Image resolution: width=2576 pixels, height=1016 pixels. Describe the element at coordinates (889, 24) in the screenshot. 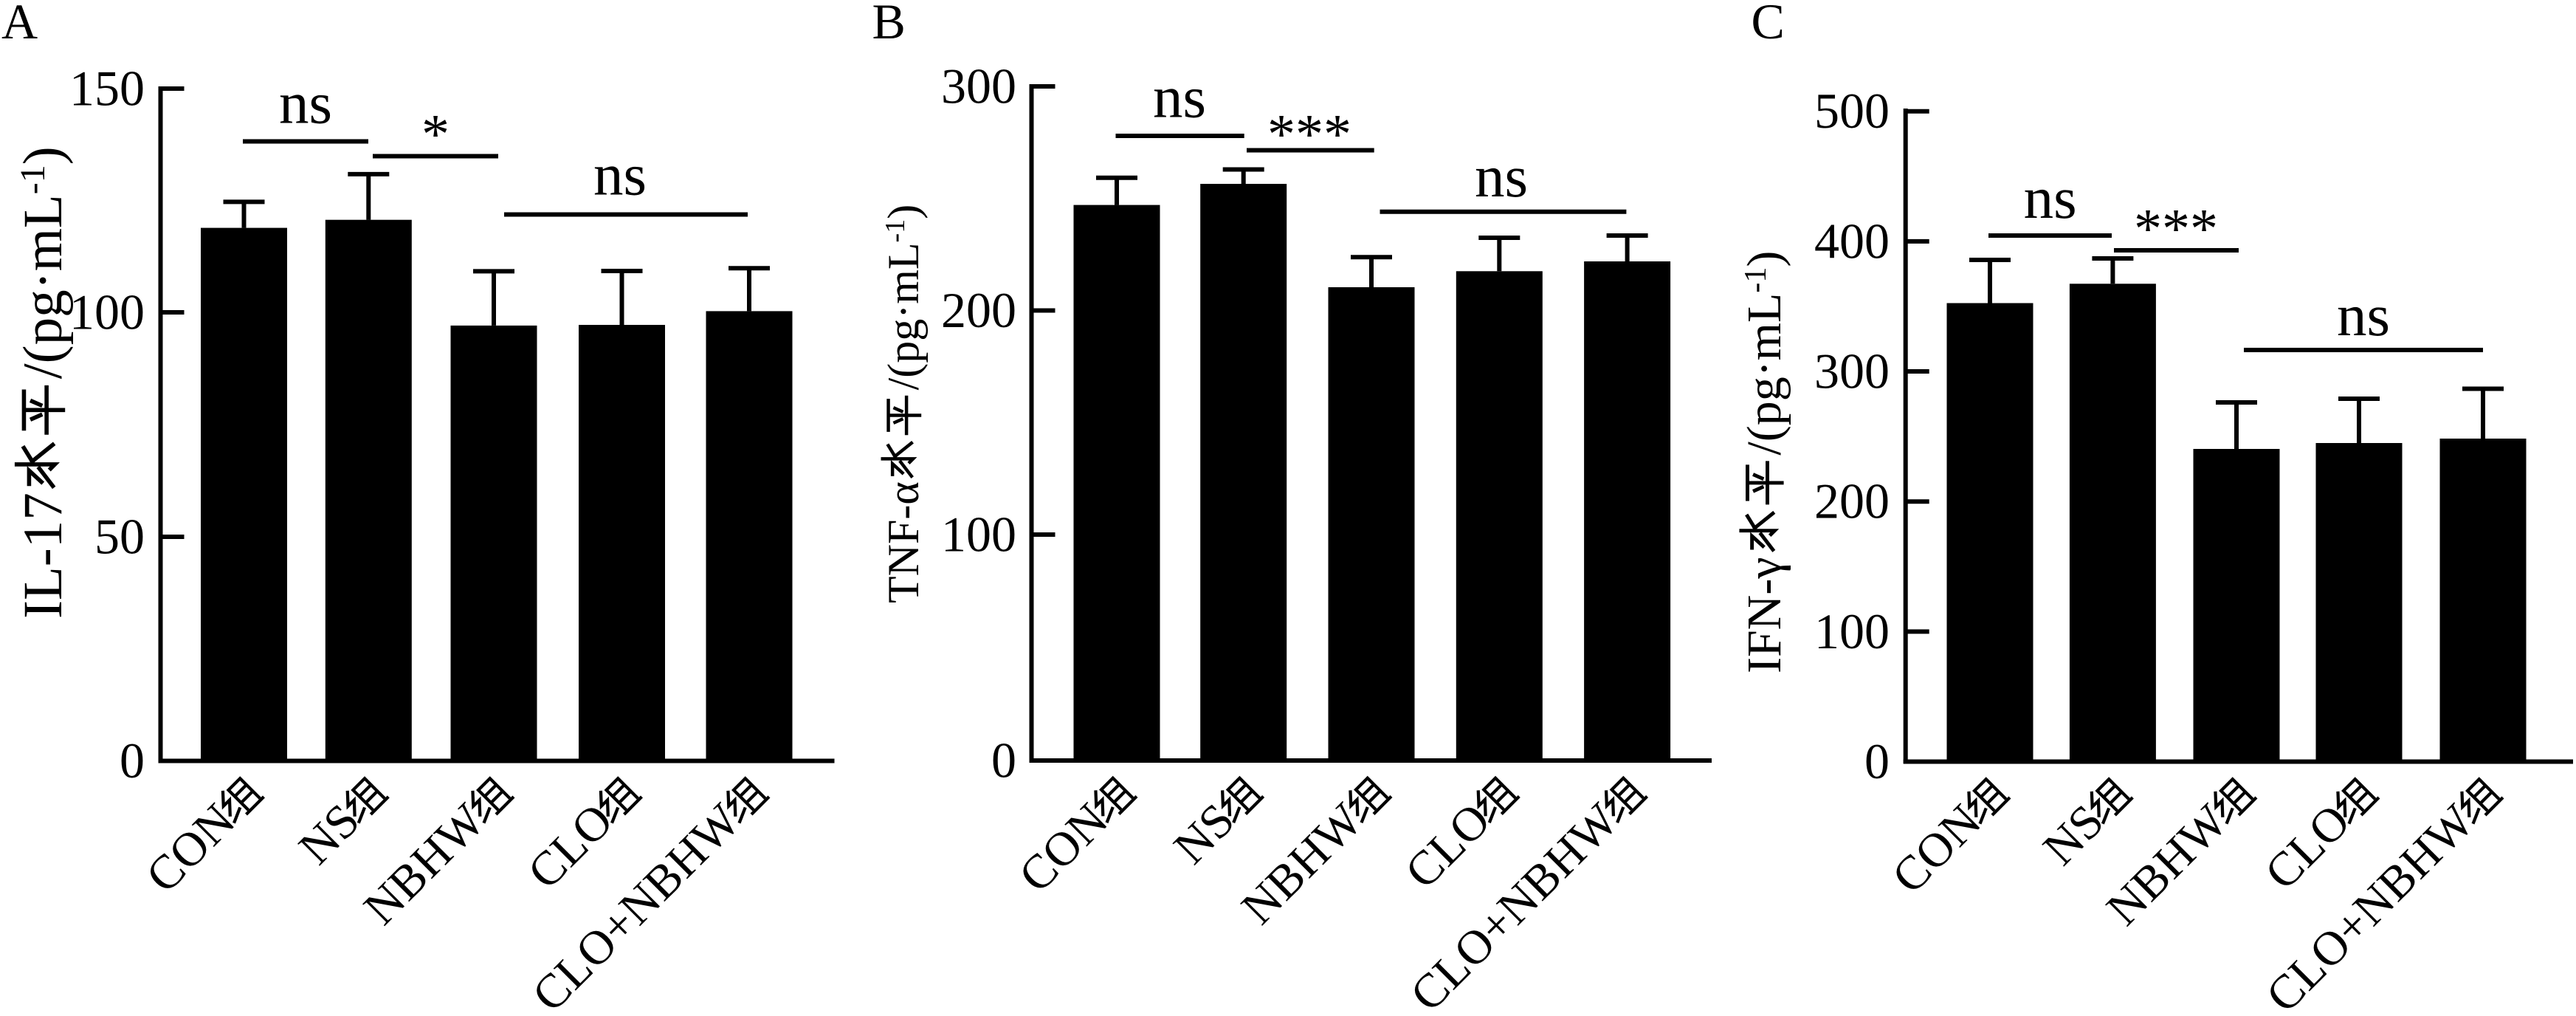

I see `svg-text: B` at that location.